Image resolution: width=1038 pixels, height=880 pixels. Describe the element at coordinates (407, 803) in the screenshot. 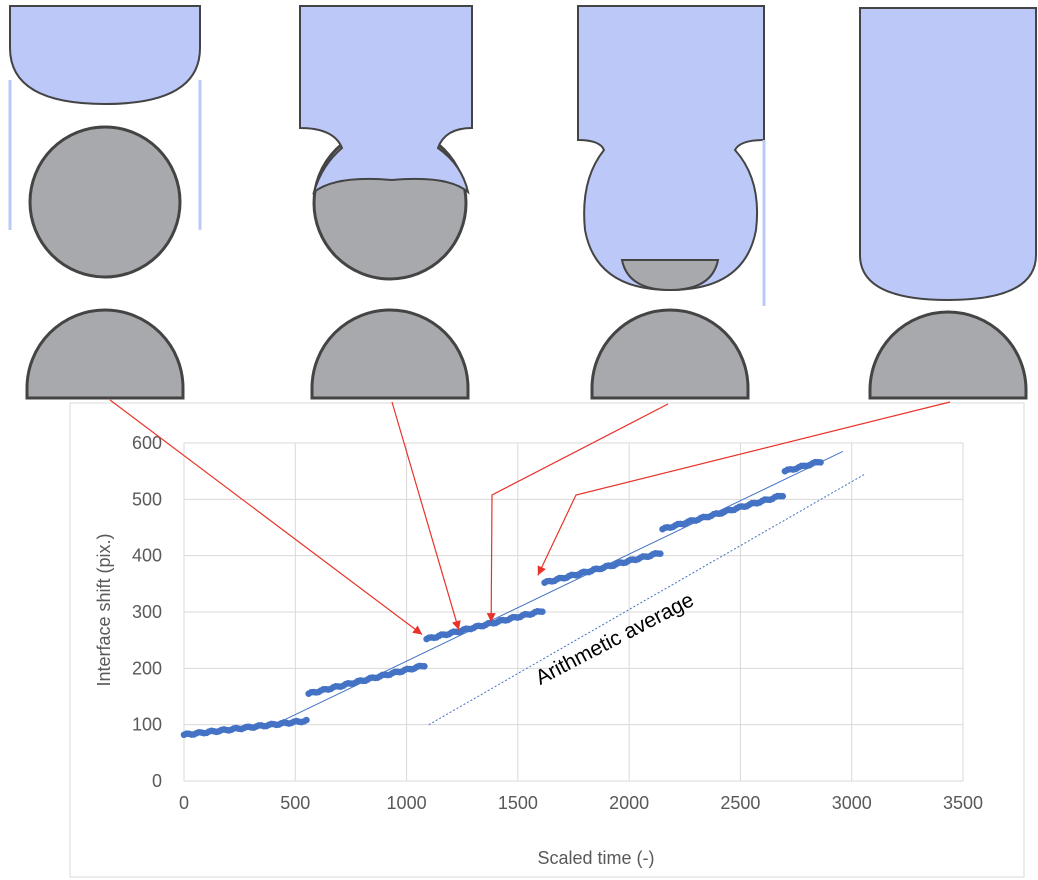

I see `x-tick-label: 1000` at that location.